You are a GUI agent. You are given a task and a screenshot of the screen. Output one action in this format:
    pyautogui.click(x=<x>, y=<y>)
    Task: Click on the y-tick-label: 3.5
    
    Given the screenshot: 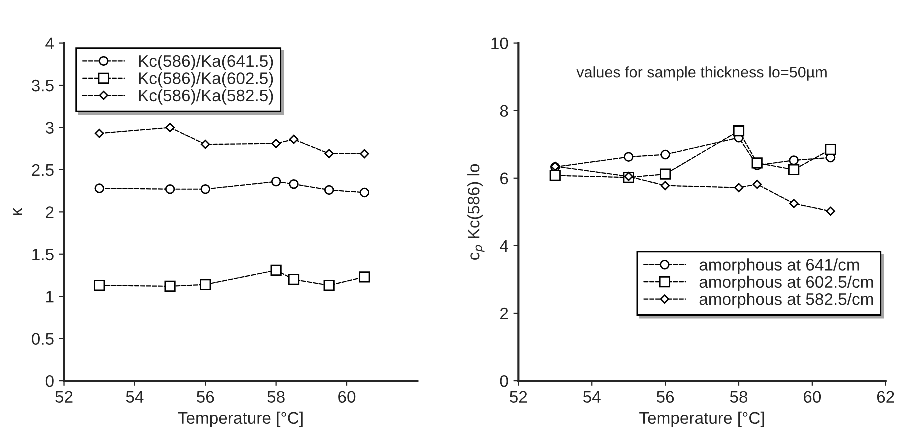 What is the action you would take?
    pyautogui.click(x=43, y=86)
    